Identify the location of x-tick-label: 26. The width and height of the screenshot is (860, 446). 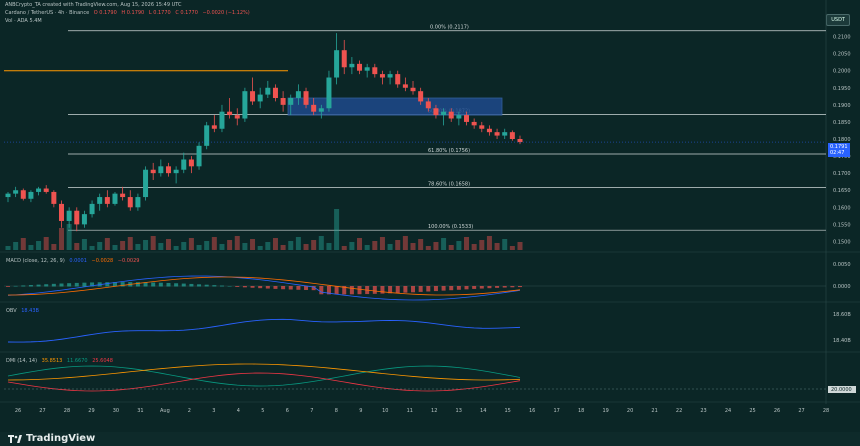
(18, 411).